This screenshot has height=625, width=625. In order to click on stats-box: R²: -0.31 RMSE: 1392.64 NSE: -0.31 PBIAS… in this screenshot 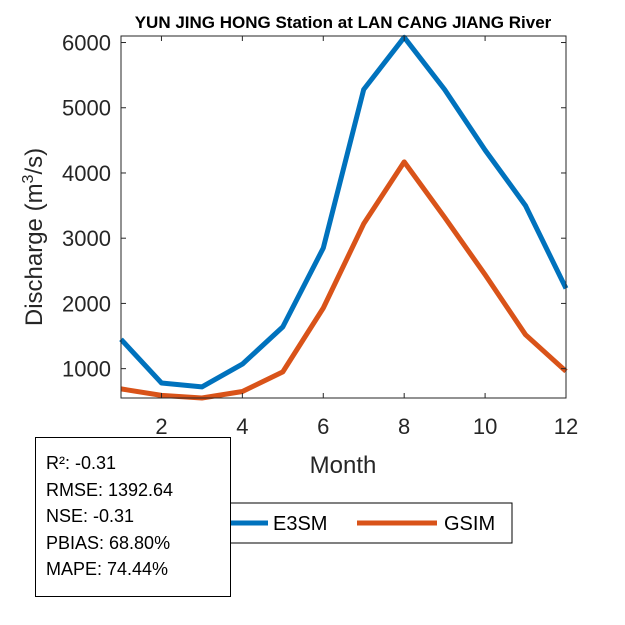, I will do `click(133, 517)`.